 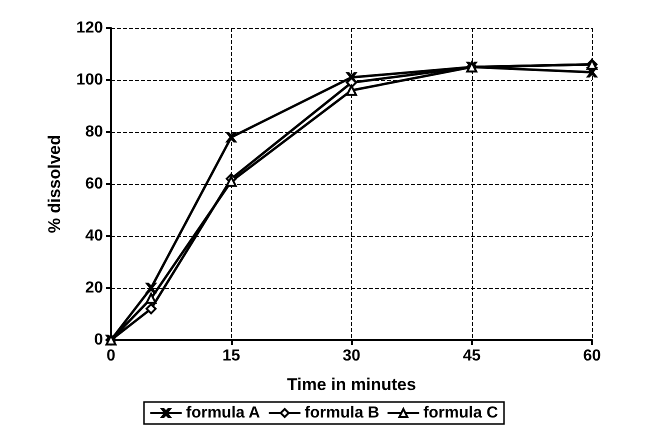 What do you see at coordinates (94, 236) in the screenshot?
I see `y-tick-label: 40` at bounding box center [94, 236].